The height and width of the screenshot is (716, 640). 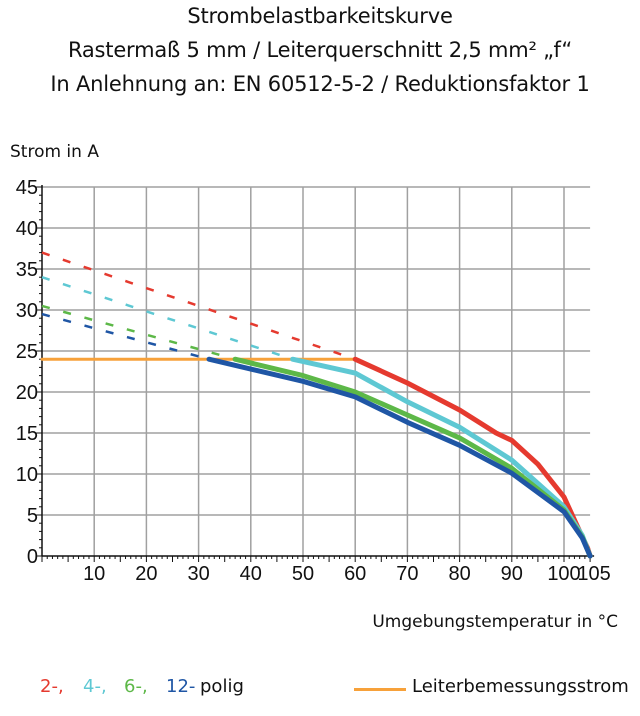 I want to click on y-tick-label: 35, so click(x=27, y=270).